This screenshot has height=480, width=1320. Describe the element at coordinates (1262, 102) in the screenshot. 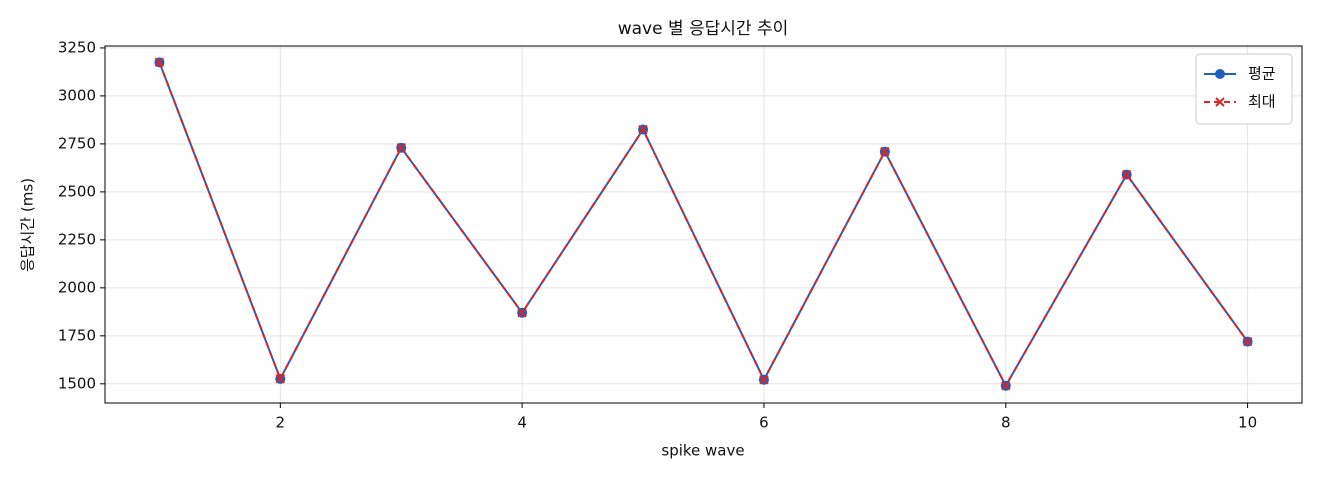

I see `legend-label: 최대` at that location.